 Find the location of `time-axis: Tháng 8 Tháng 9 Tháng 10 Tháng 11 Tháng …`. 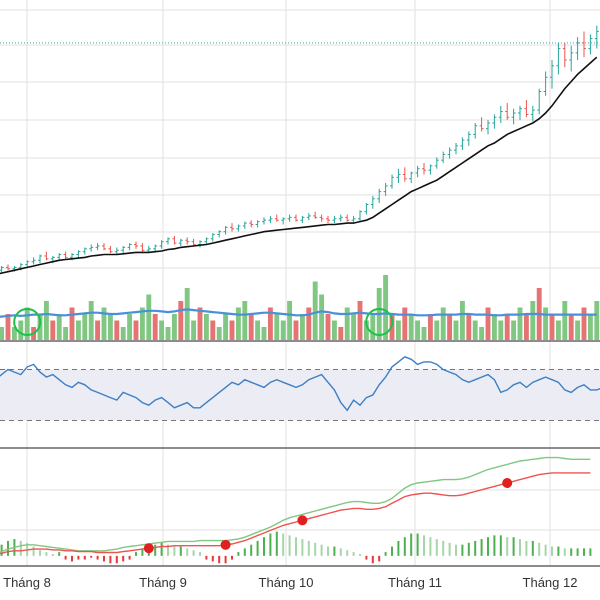

time-axis: Tháng 8 Tháng 9 Tháng 10 Tháng 11 Tháng … is located at coordinates (290, 582).